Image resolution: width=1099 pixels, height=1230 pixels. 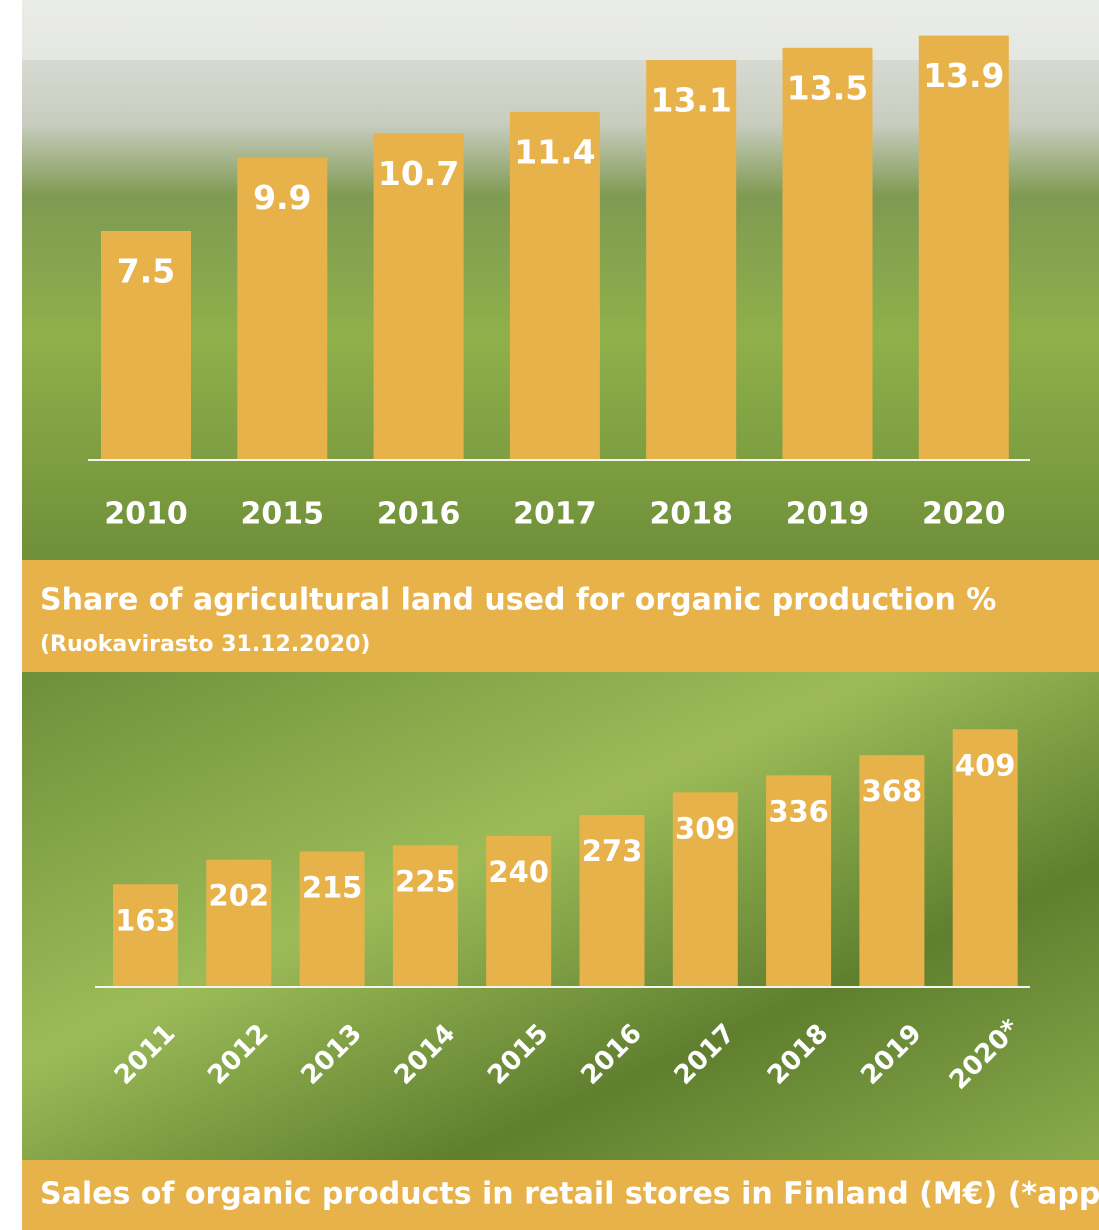 I want to click on value-label: 225, so click(x=425, y=881).